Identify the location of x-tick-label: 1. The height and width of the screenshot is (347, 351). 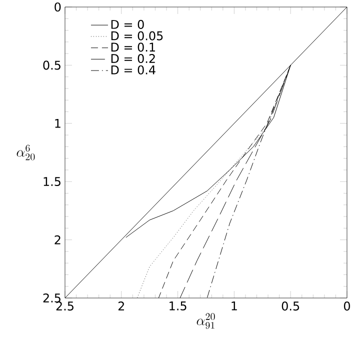
(234, 306).